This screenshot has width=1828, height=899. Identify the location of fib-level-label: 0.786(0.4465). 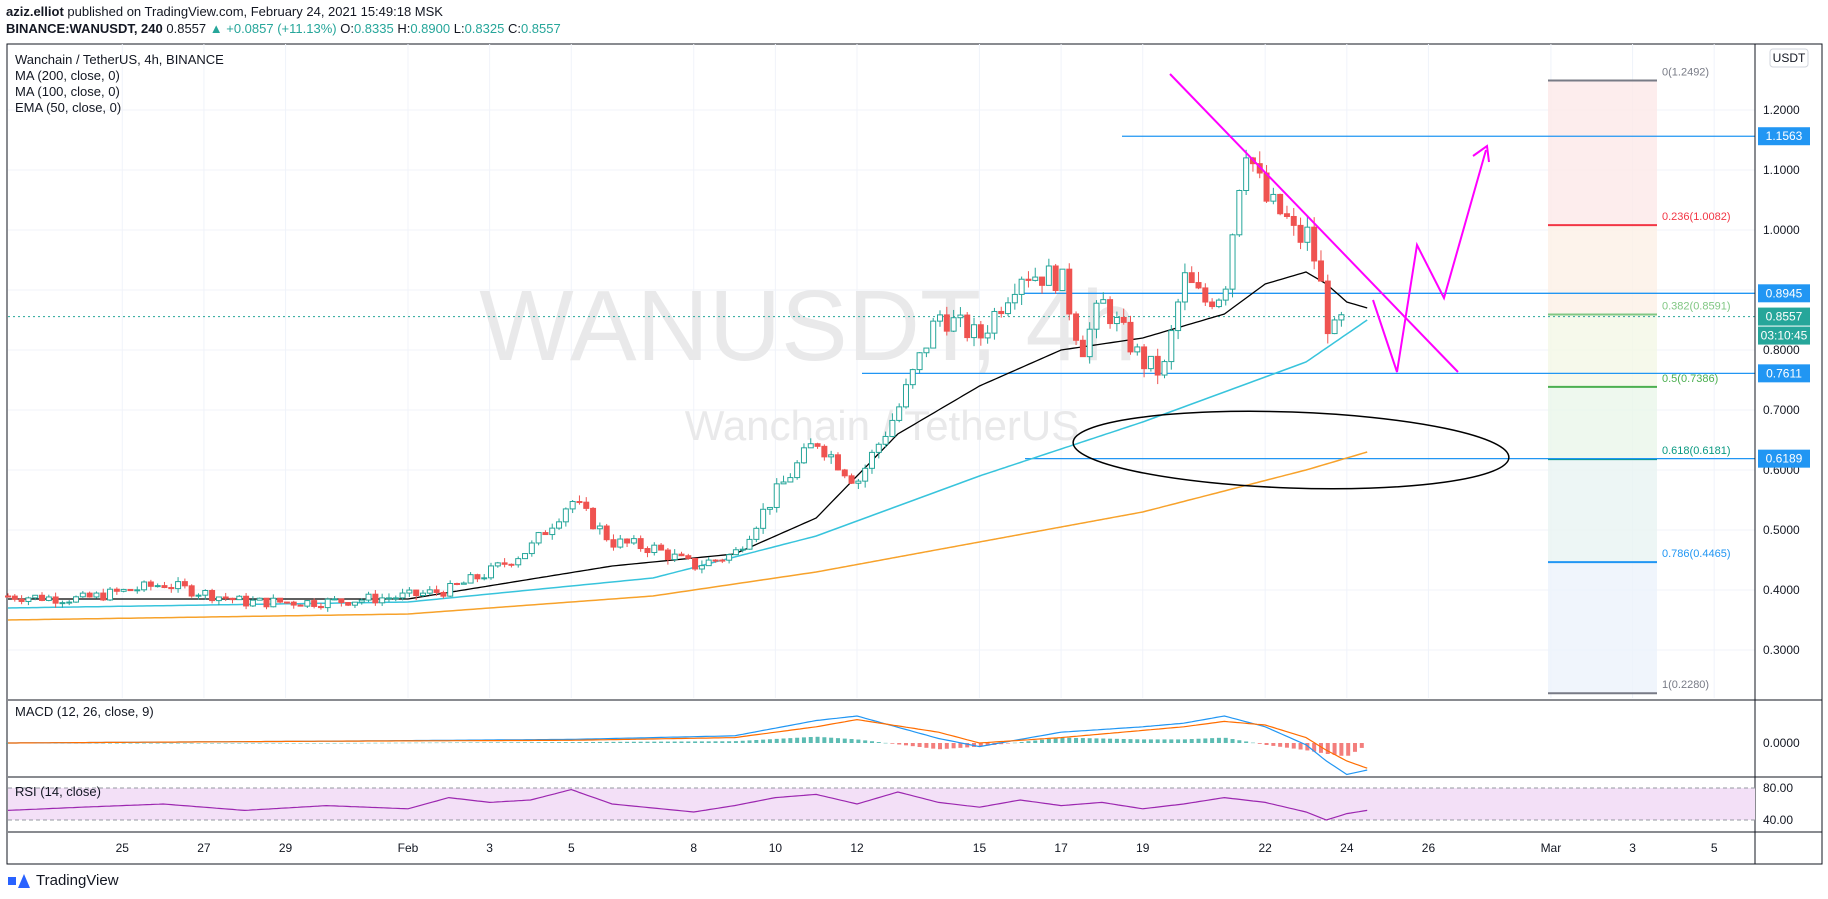
(1696, 554).